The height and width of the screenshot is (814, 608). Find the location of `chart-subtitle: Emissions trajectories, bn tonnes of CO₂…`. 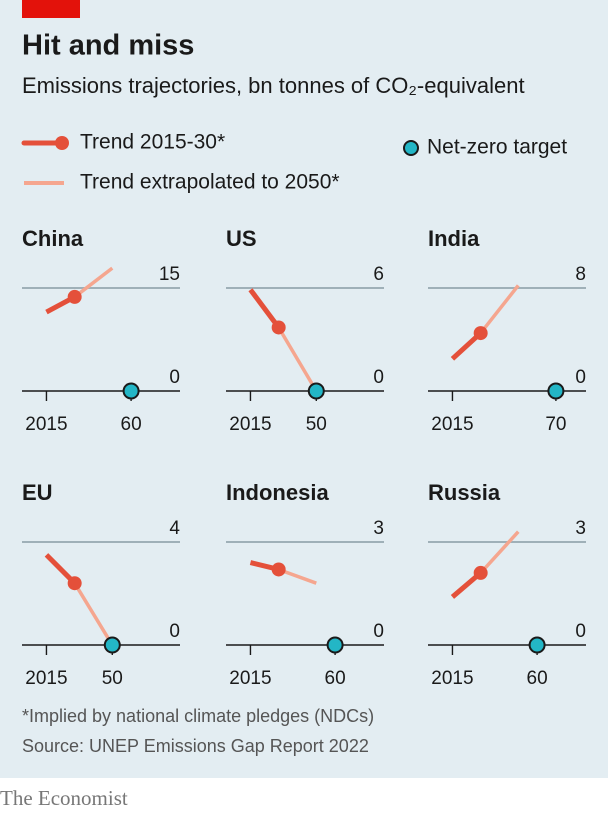

chart-subtitle: Emissions trajectories, bn tonnes of CO₂… is located at coordinates (273, 85).